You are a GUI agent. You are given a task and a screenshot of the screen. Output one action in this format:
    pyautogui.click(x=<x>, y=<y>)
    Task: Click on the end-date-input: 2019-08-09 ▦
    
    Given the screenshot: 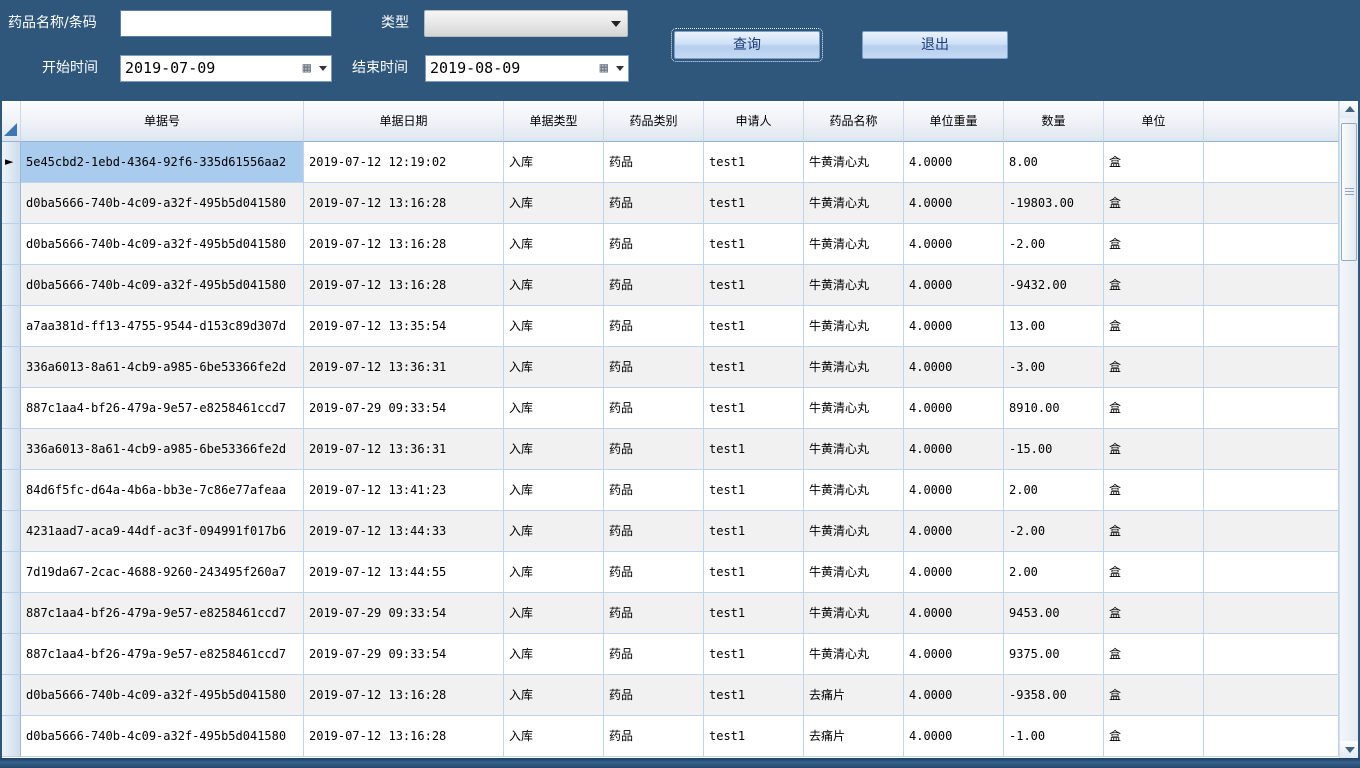 What is the action you would take?
    pyautogui.click(x=527, y=68)
    